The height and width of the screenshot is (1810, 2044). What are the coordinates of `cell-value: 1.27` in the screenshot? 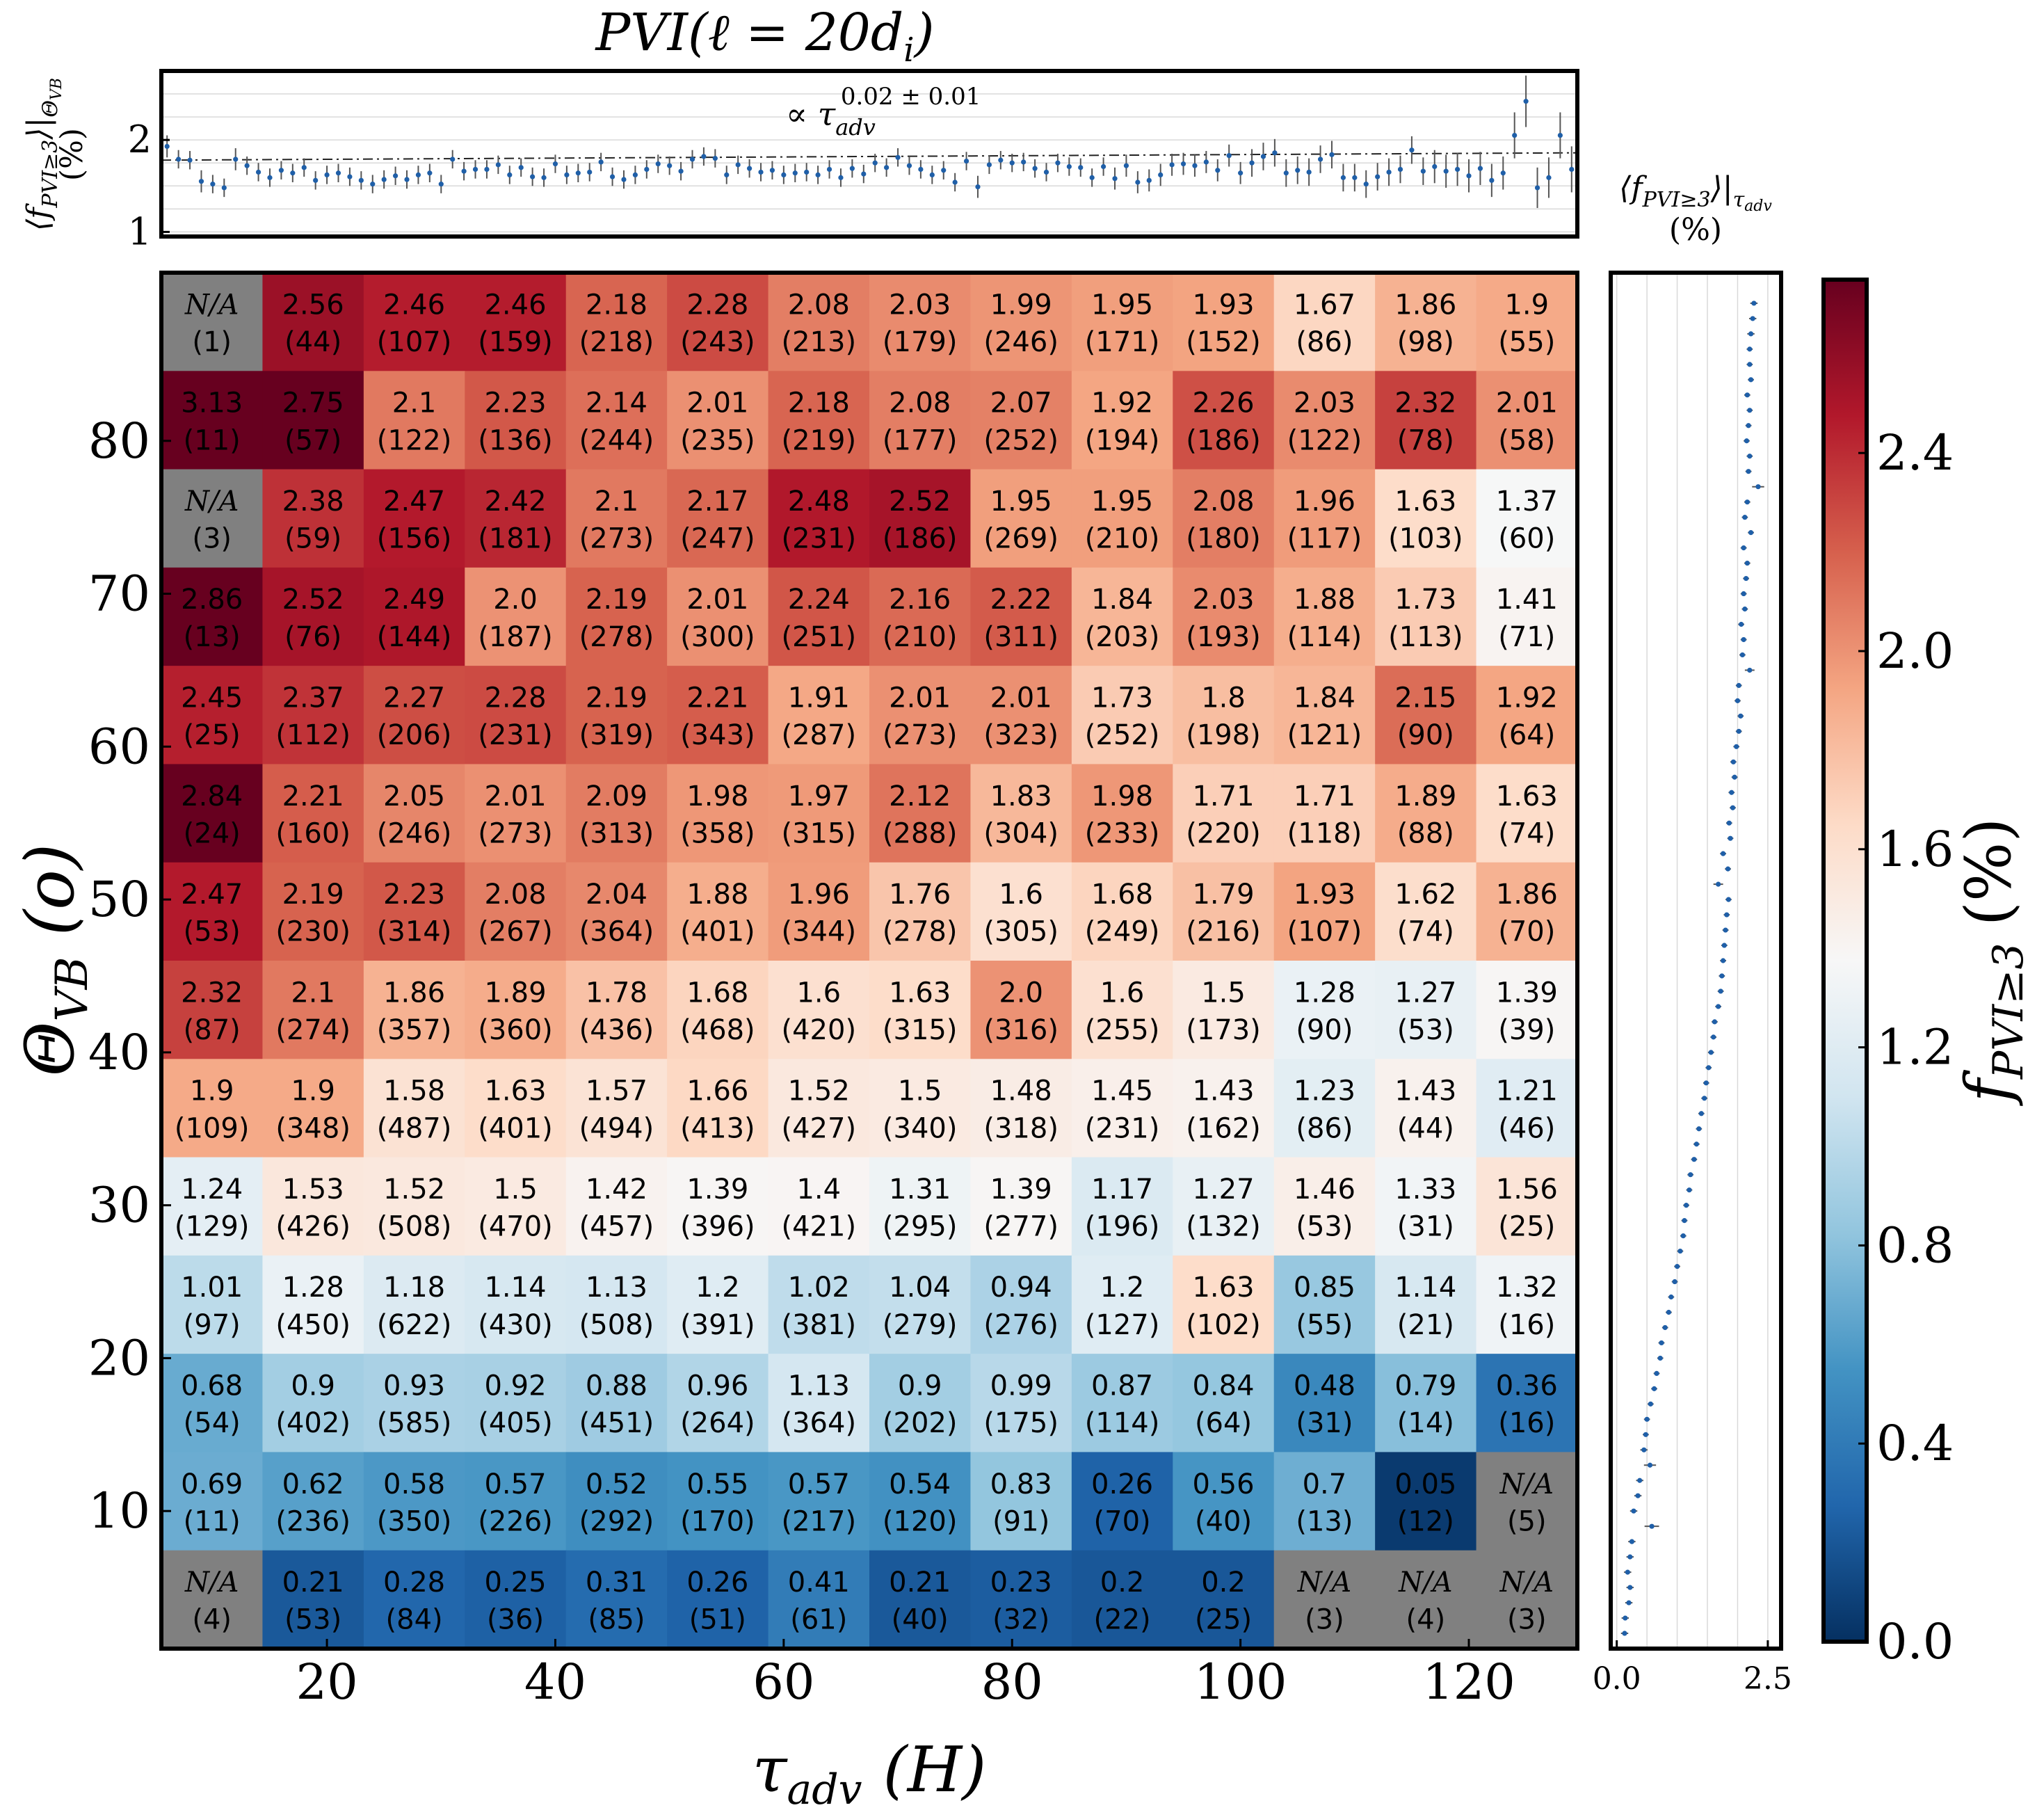 It's located at (1425, 993).